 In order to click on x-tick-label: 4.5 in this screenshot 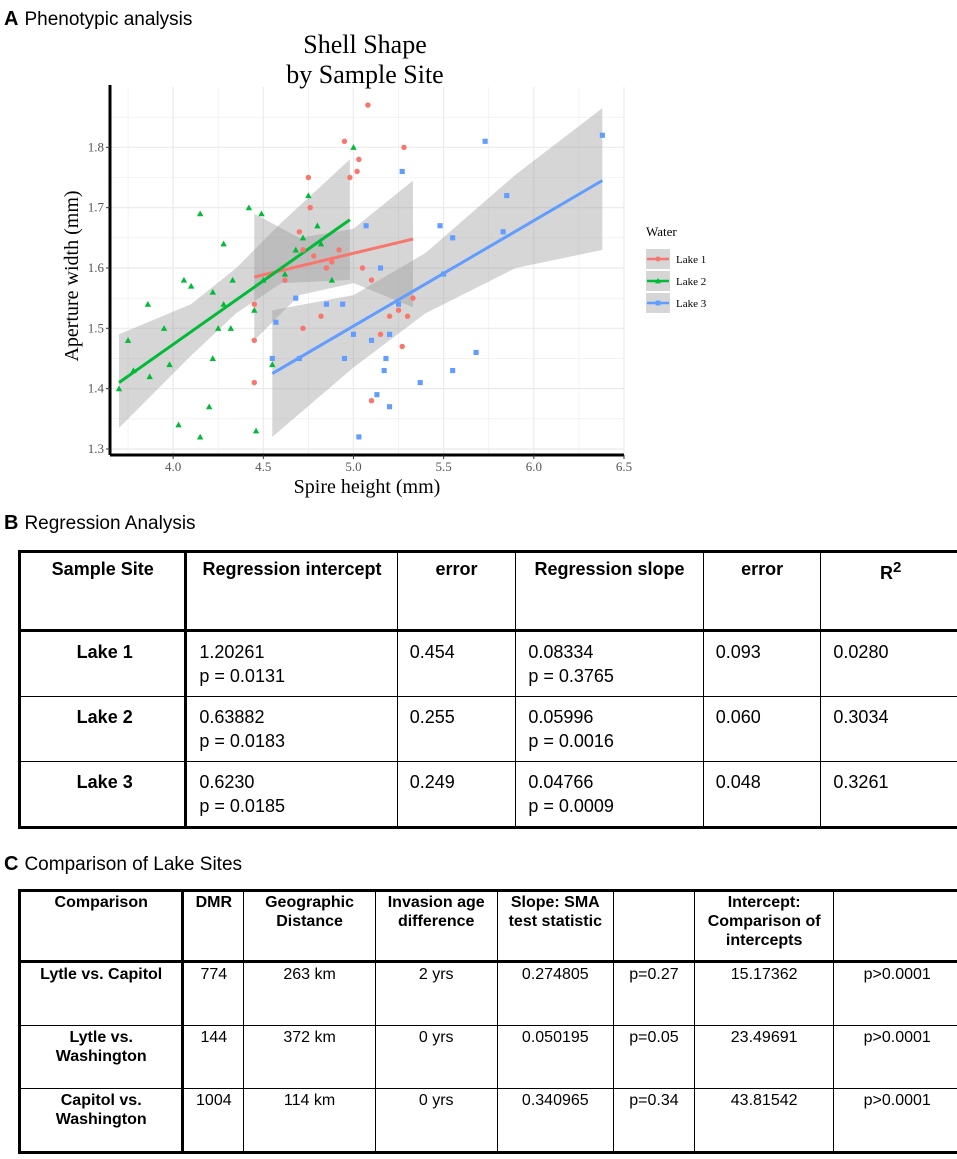, I will do `click(263, 466)`.